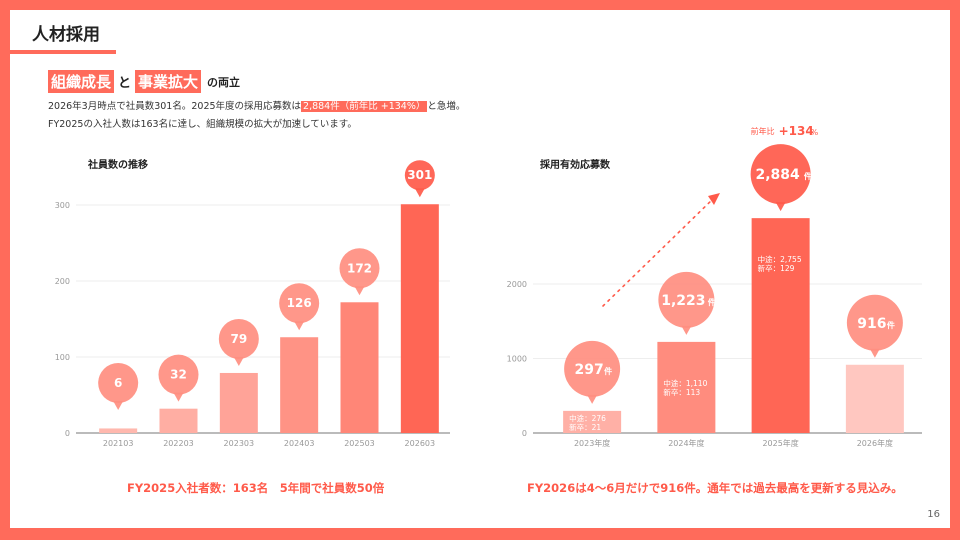  Describe the element at coordinates (587, 418) in the screenshot. I see `breakdown-mid-career: 中途：276` at that location.